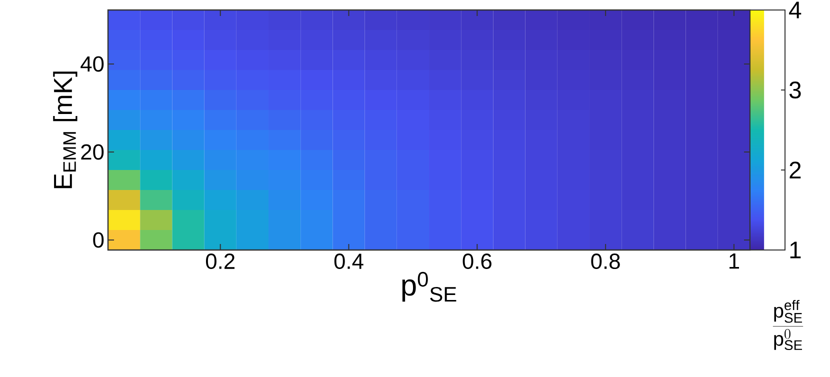 The image size is (830, 377). I want to click on x-tick-label: 0.6, so click(477, 262).